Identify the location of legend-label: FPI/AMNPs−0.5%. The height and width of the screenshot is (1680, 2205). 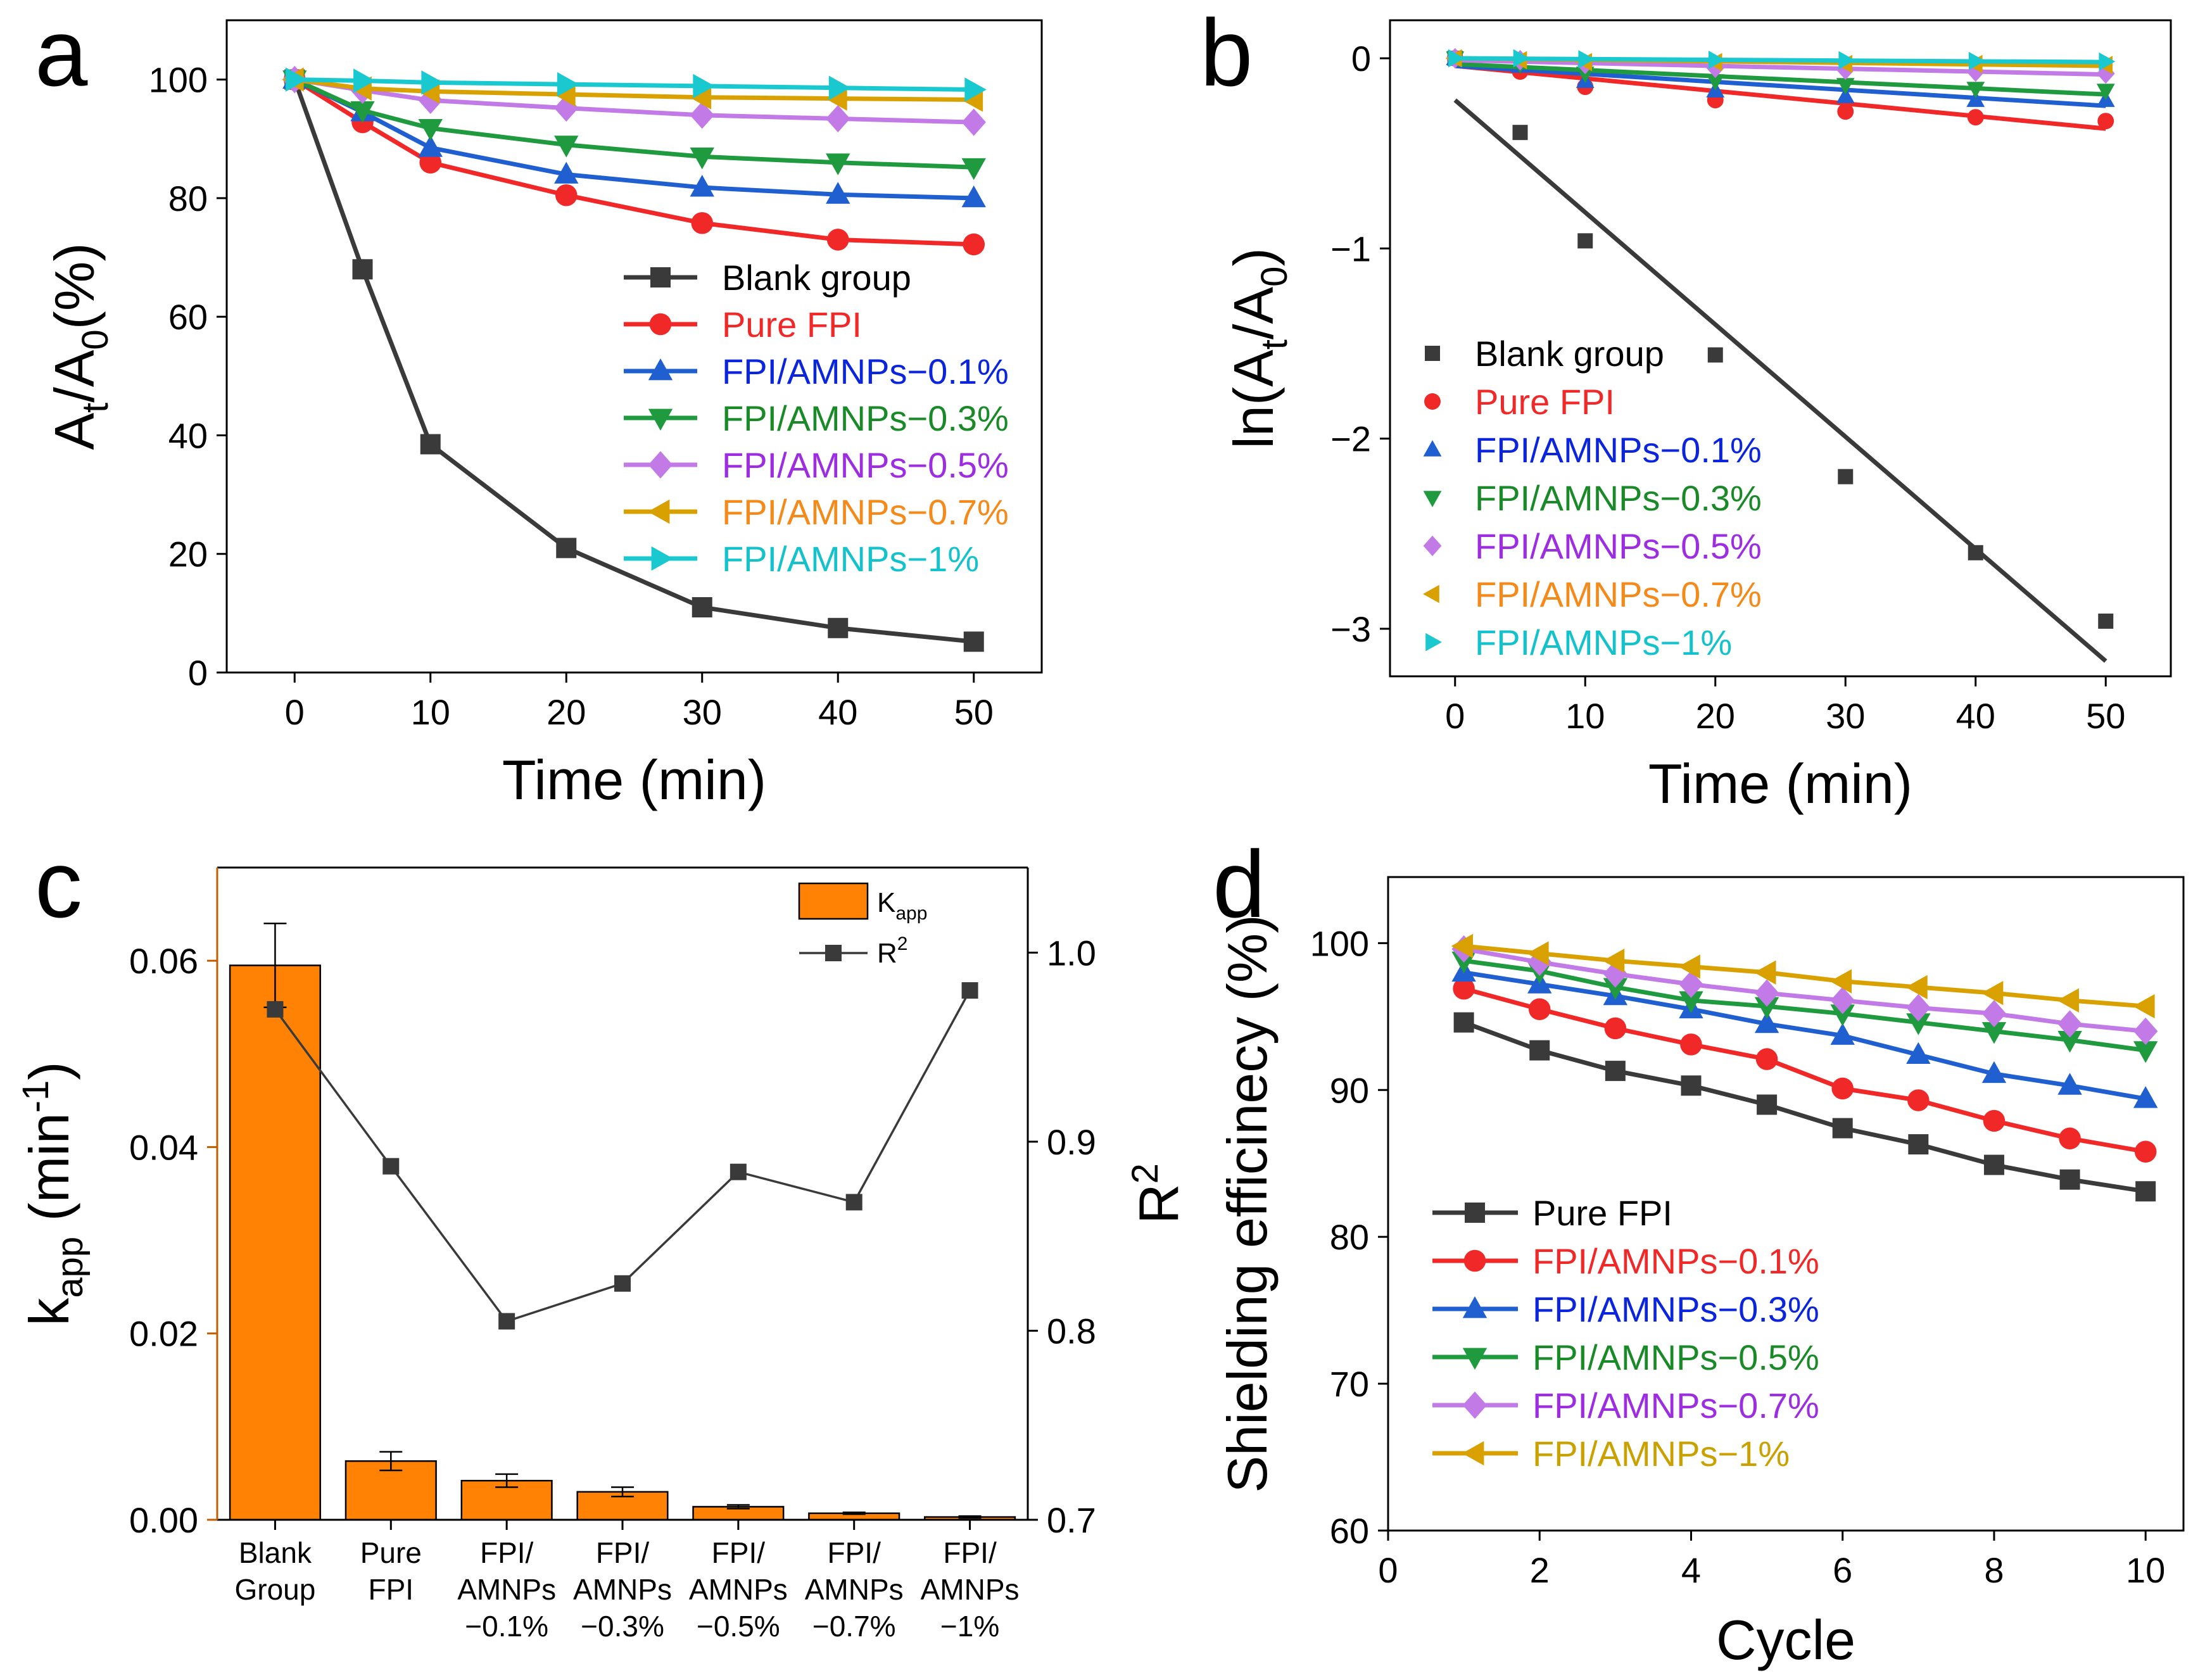
(865, 465).